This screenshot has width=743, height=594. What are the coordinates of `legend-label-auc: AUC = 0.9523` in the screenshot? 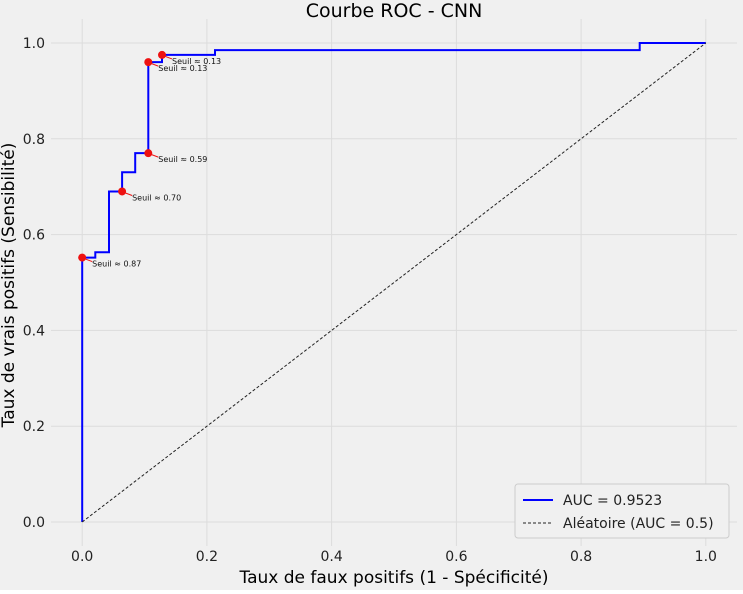 It's located at (612, 501).